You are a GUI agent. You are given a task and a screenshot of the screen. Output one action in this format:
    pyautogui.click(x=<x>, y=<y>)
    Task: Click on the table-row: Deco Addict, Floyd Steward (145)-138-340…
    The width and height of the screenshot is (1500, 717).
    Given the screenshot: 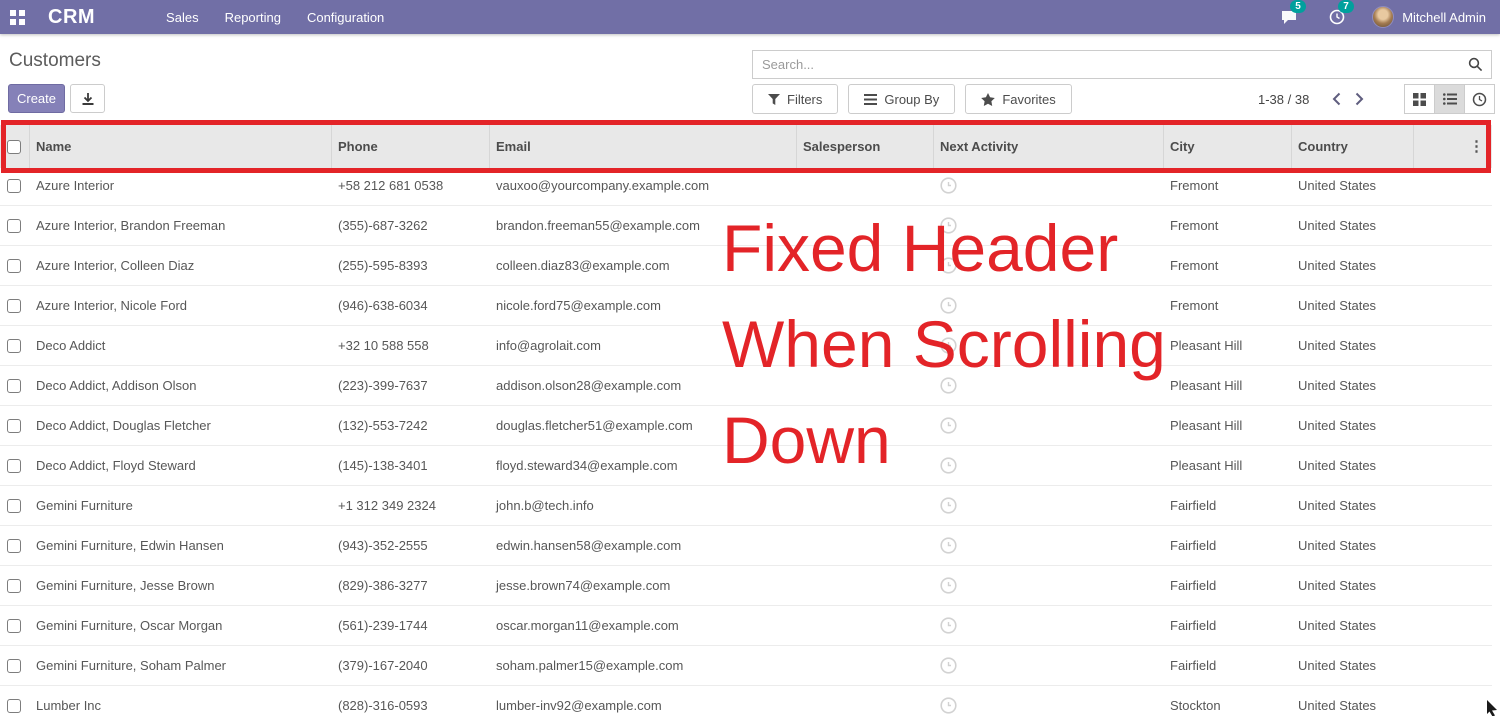 What is the action you would take?
    pyautogui.click(x=746, y=466)
    